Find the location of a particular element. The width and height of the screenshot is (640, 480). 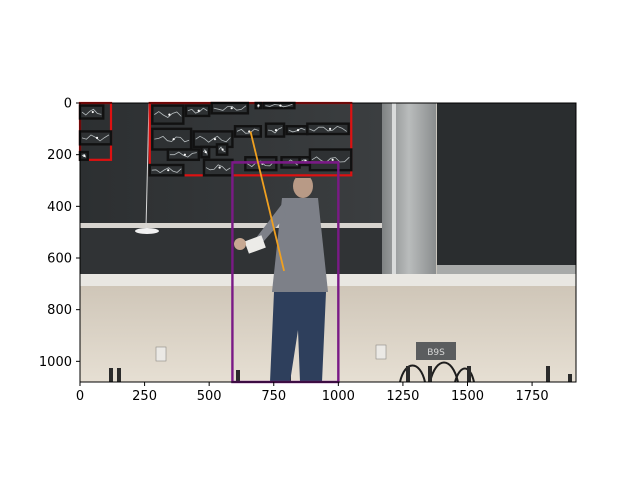

pointer-line is located at coordinates (267, 201).